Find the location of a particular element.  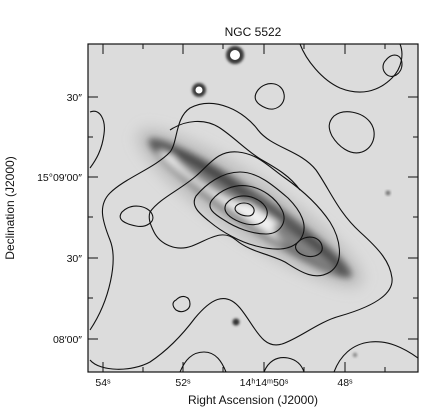

x-axis-title: Right Ascension (J2000) is located at coordinates (253, 400).